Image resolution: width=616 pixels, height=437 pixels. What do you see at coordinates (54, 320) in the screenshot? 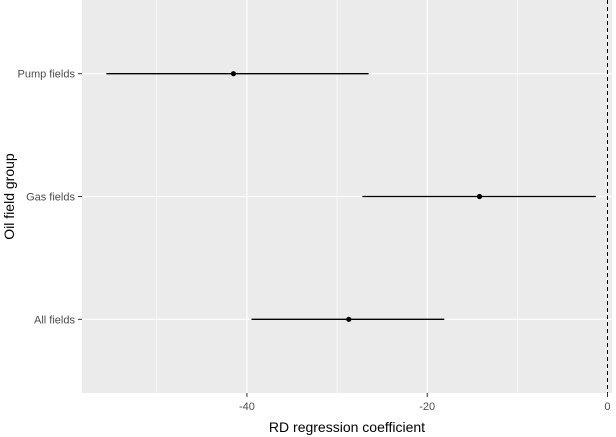
I see `y-tick-label: All fields` at bounding box center [54, 320].